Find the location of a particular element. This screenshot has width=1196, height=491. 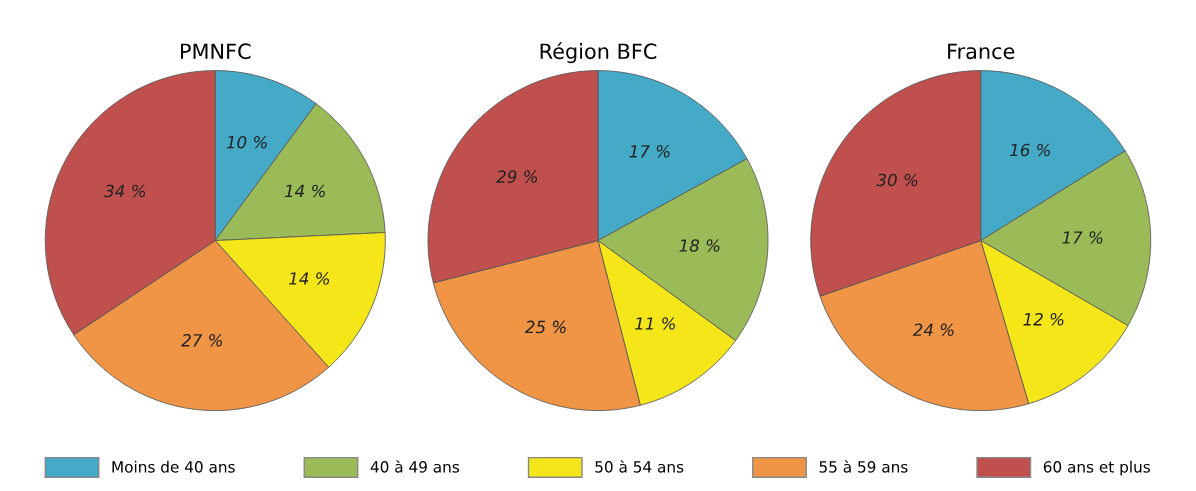

legend-label: 50 à 54 ans is located at coordinates (639, 466).